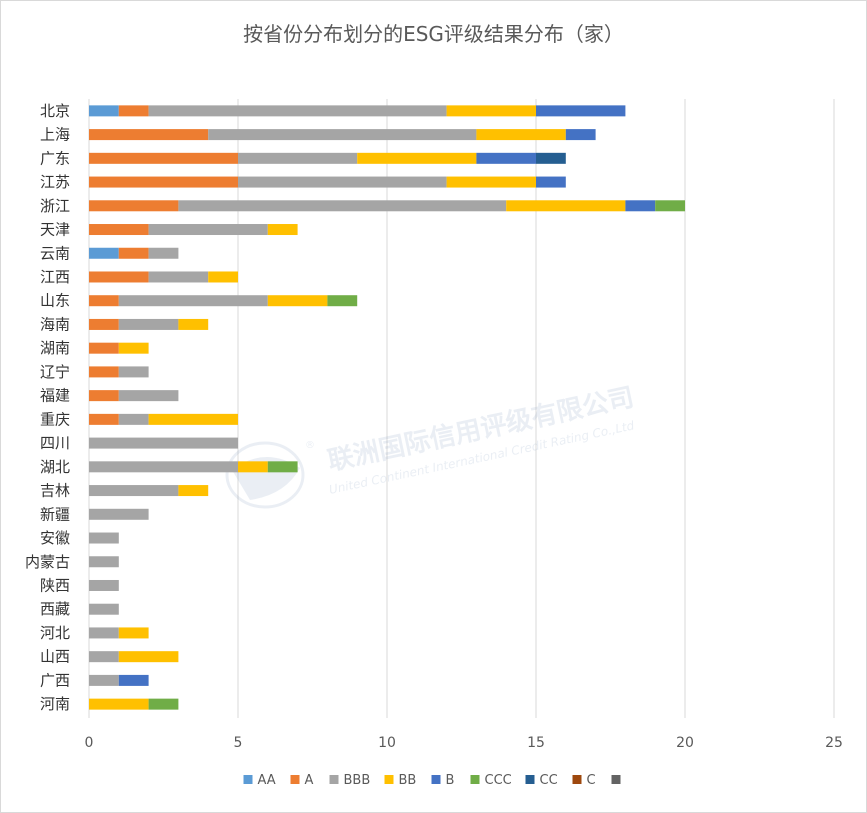 This screenshot has height=813, width=867. What do you see at coordinates (685, 743) in the screenshot?
I see `x-tick-label: 20` at bounding box center [685, 743].